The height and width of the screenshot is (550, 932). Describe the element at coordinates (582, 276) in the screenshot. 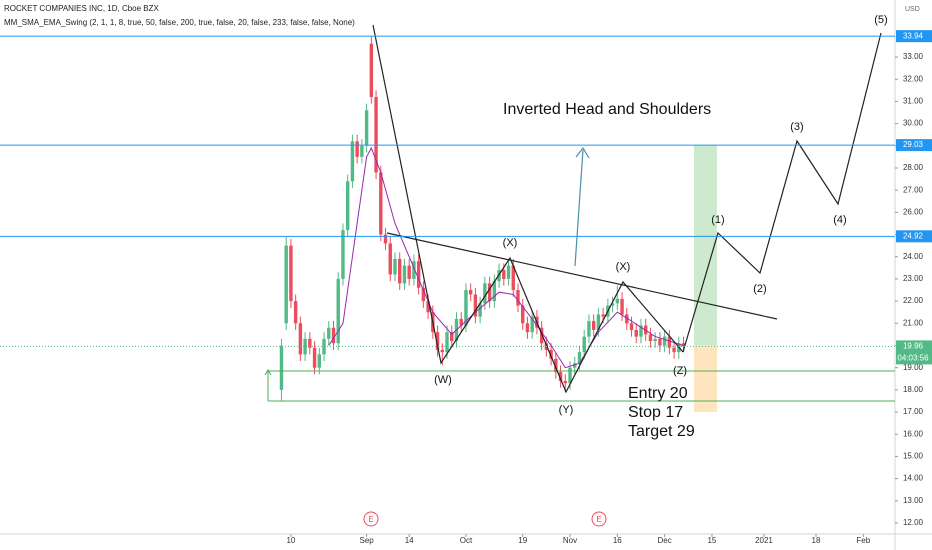

I see `neckline` at that location.